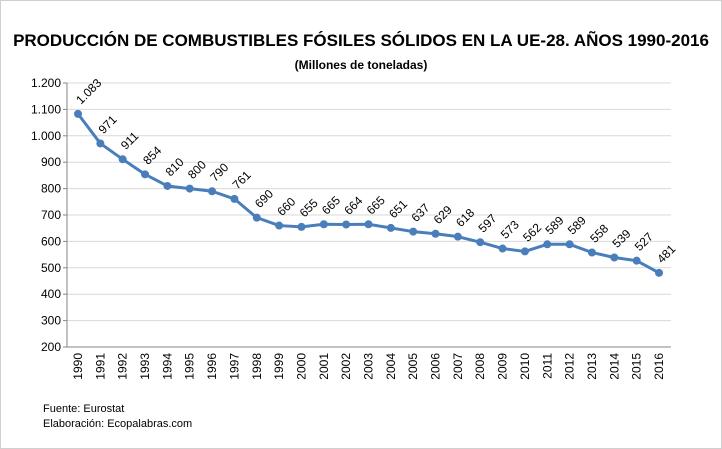 Image resolution: width=722 pixels, height=449 pixels. I want to click on x-tick-label: 2005, so click(413, 366).